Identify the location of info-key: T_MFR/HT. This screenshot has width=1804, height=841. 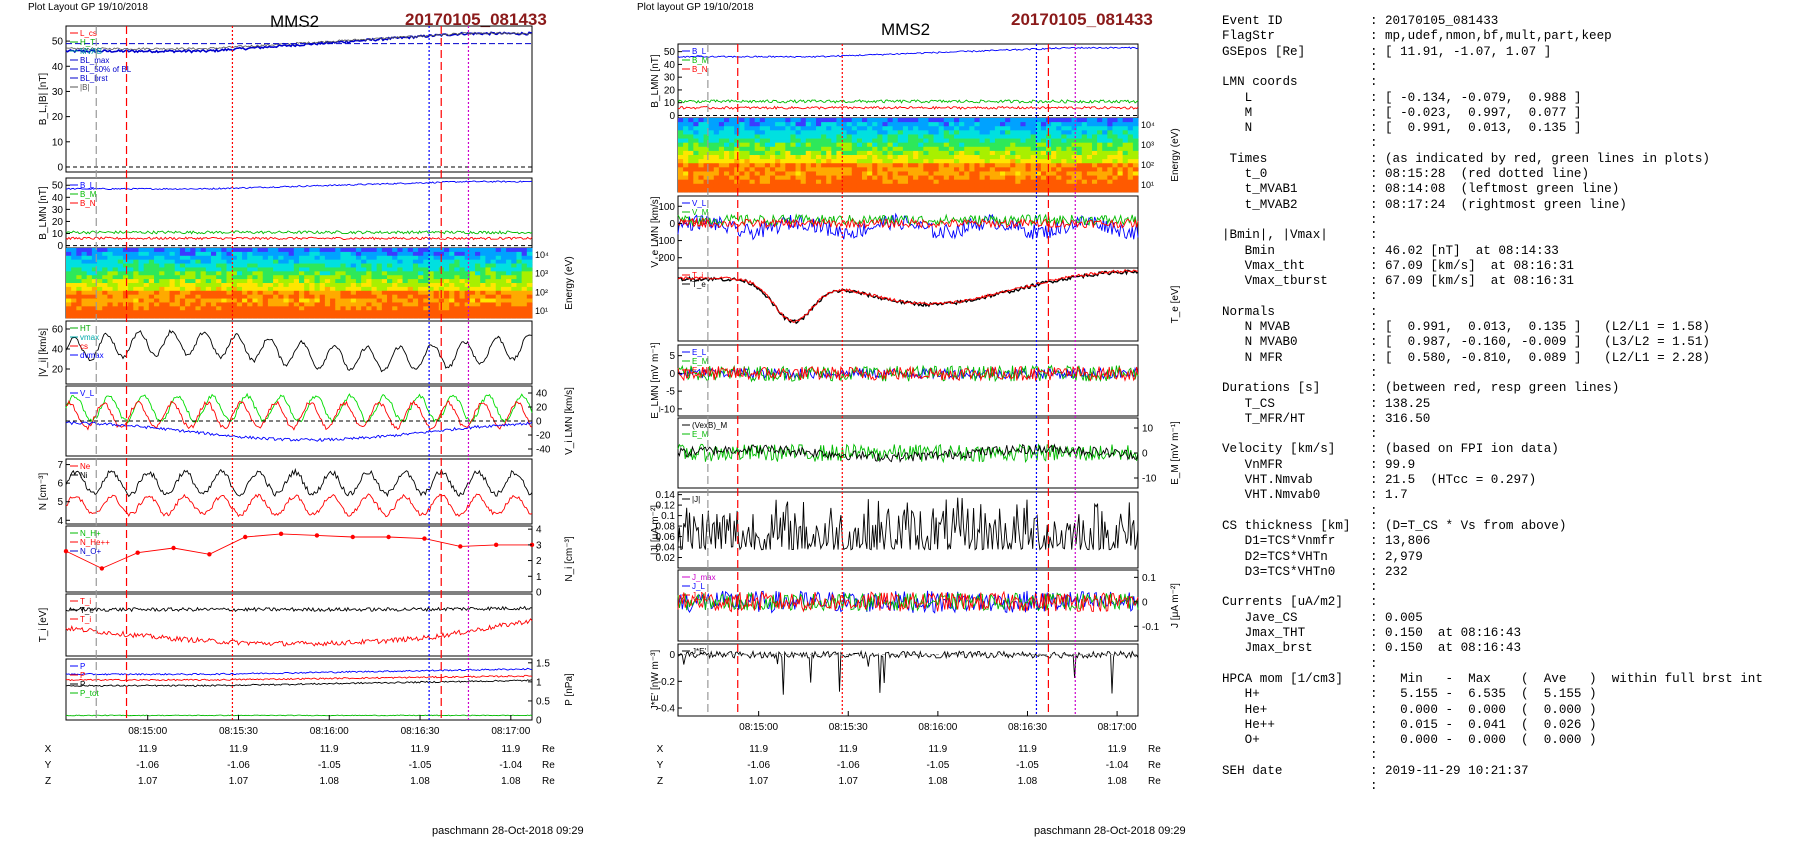
(1264, 418).